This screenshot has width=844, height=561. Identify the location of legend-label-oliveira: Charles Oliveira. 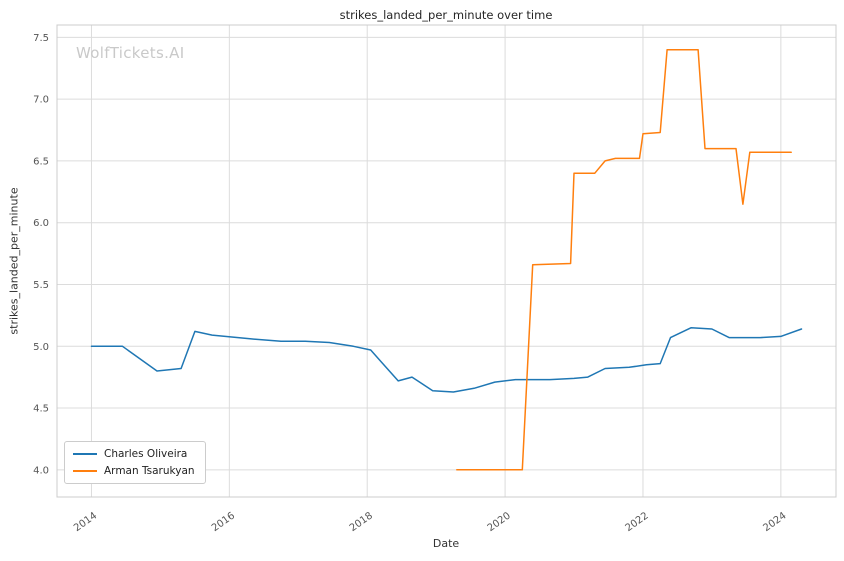
(146, 454).